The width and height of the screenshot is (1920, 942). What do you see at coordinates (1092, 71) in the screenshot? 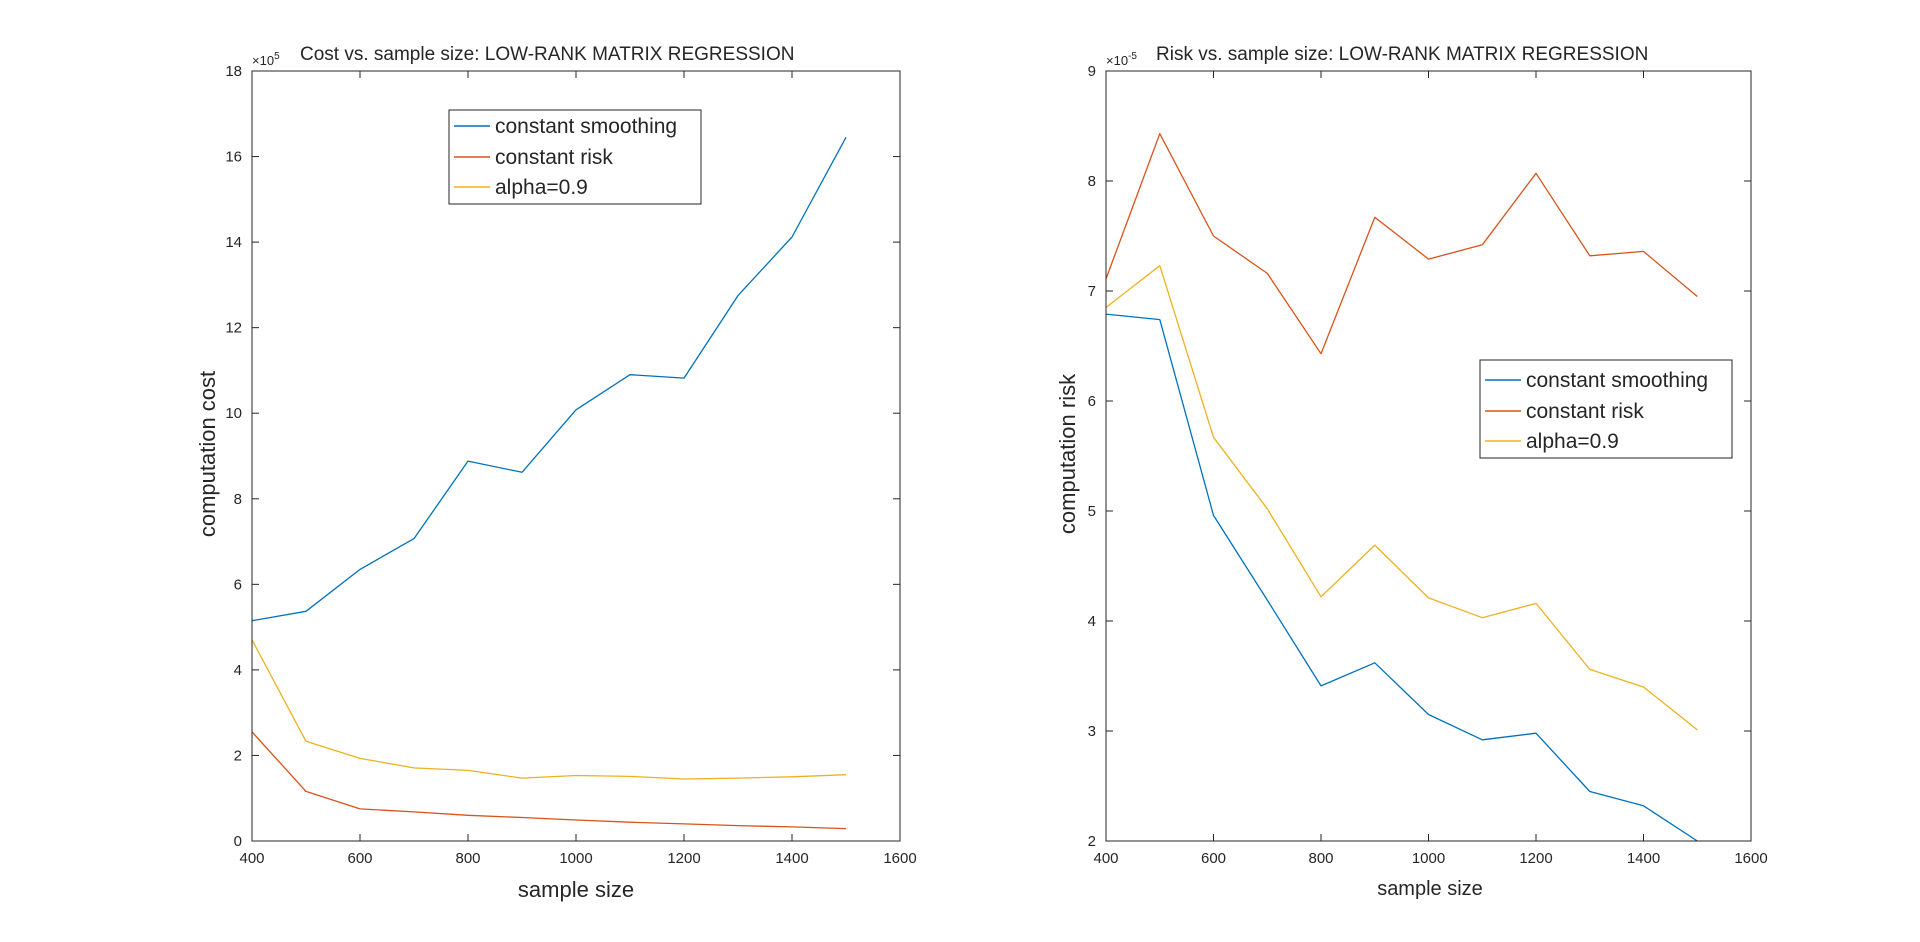
I see `risk-ytick-label: 9` at bounding box center [1092, 71].